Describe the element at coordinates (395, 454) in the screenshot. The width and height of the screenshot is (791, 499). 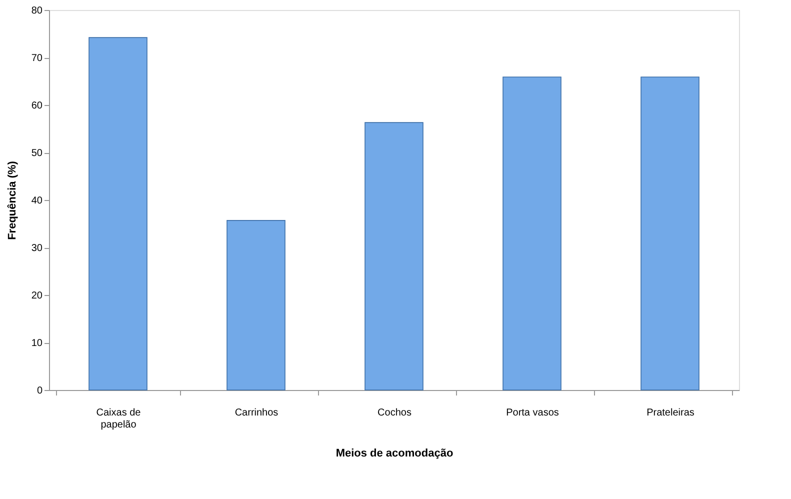
I see `x-axis-title: Meios de acomodação` at that location.